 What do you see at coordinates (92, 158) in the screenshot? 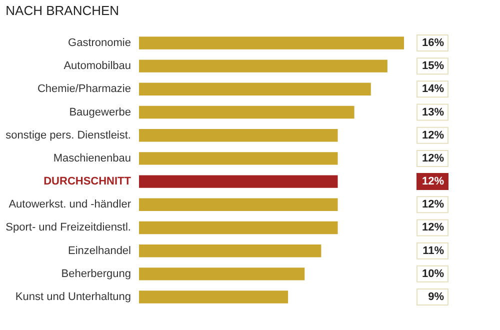
I see `y-tick-label: Maschienenbau` at bounding box center [92, 158].